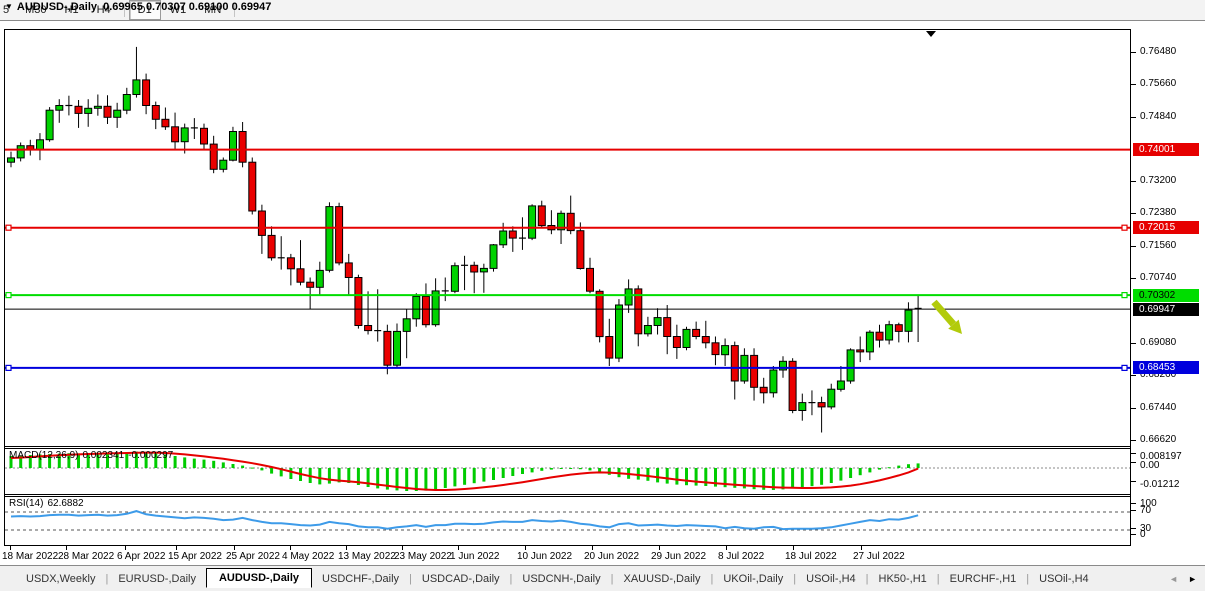 The height and width of the screenshot is (591, 1205). What do you see at coordinates (753, 578) in the screenshot?
I see `chart-tab-ukoil-daily: UKOil-,Daily` at bounding box center [753, 578].